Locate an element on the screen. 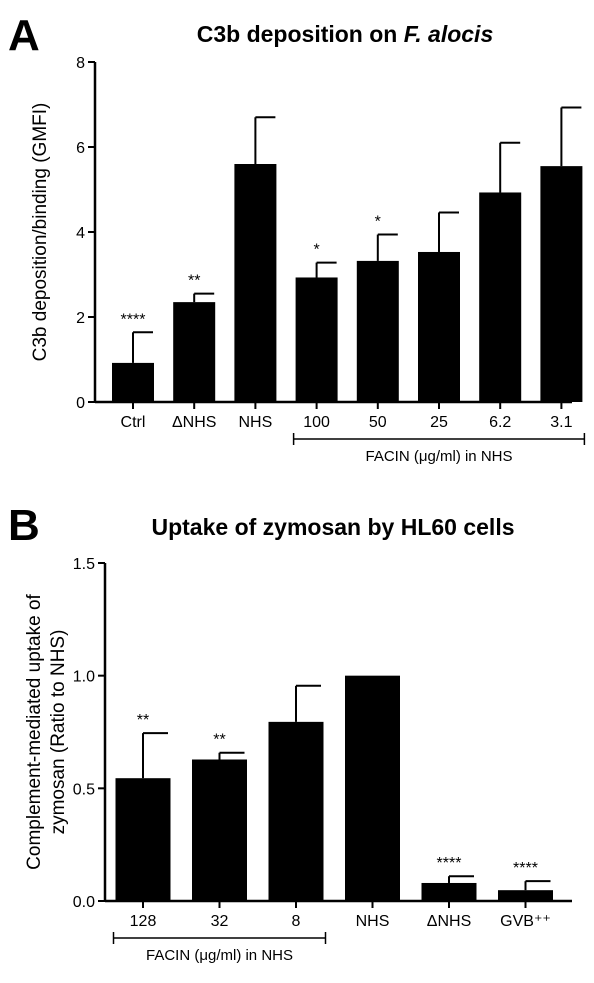 This screenshot has height=983, width=594. panel-a-category-label: 6.2 is located at coordinates (500, 422).